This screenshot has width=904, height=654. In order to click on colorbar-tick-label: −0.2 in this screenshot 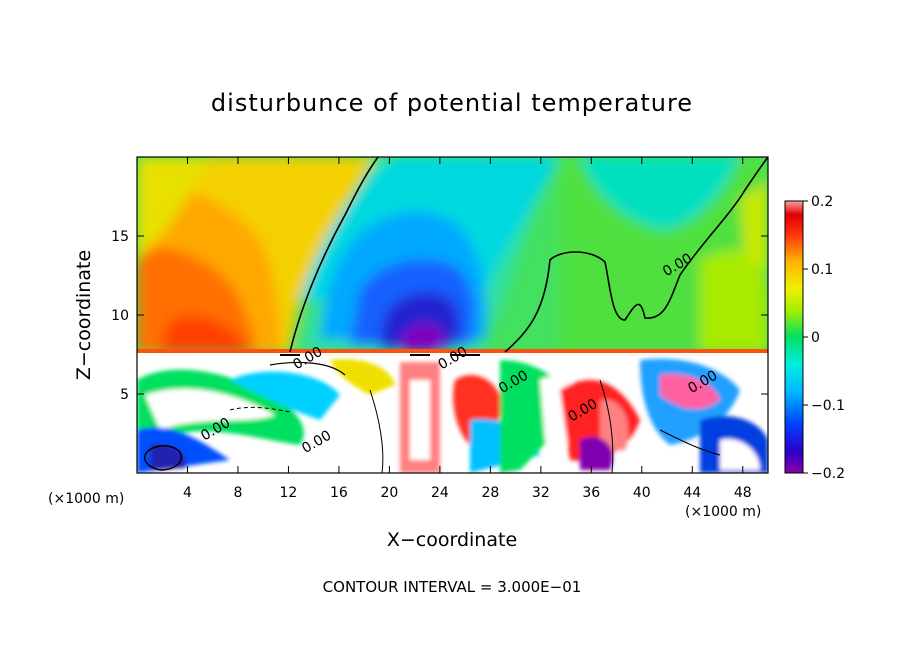, I will do `click(828, 474)`.